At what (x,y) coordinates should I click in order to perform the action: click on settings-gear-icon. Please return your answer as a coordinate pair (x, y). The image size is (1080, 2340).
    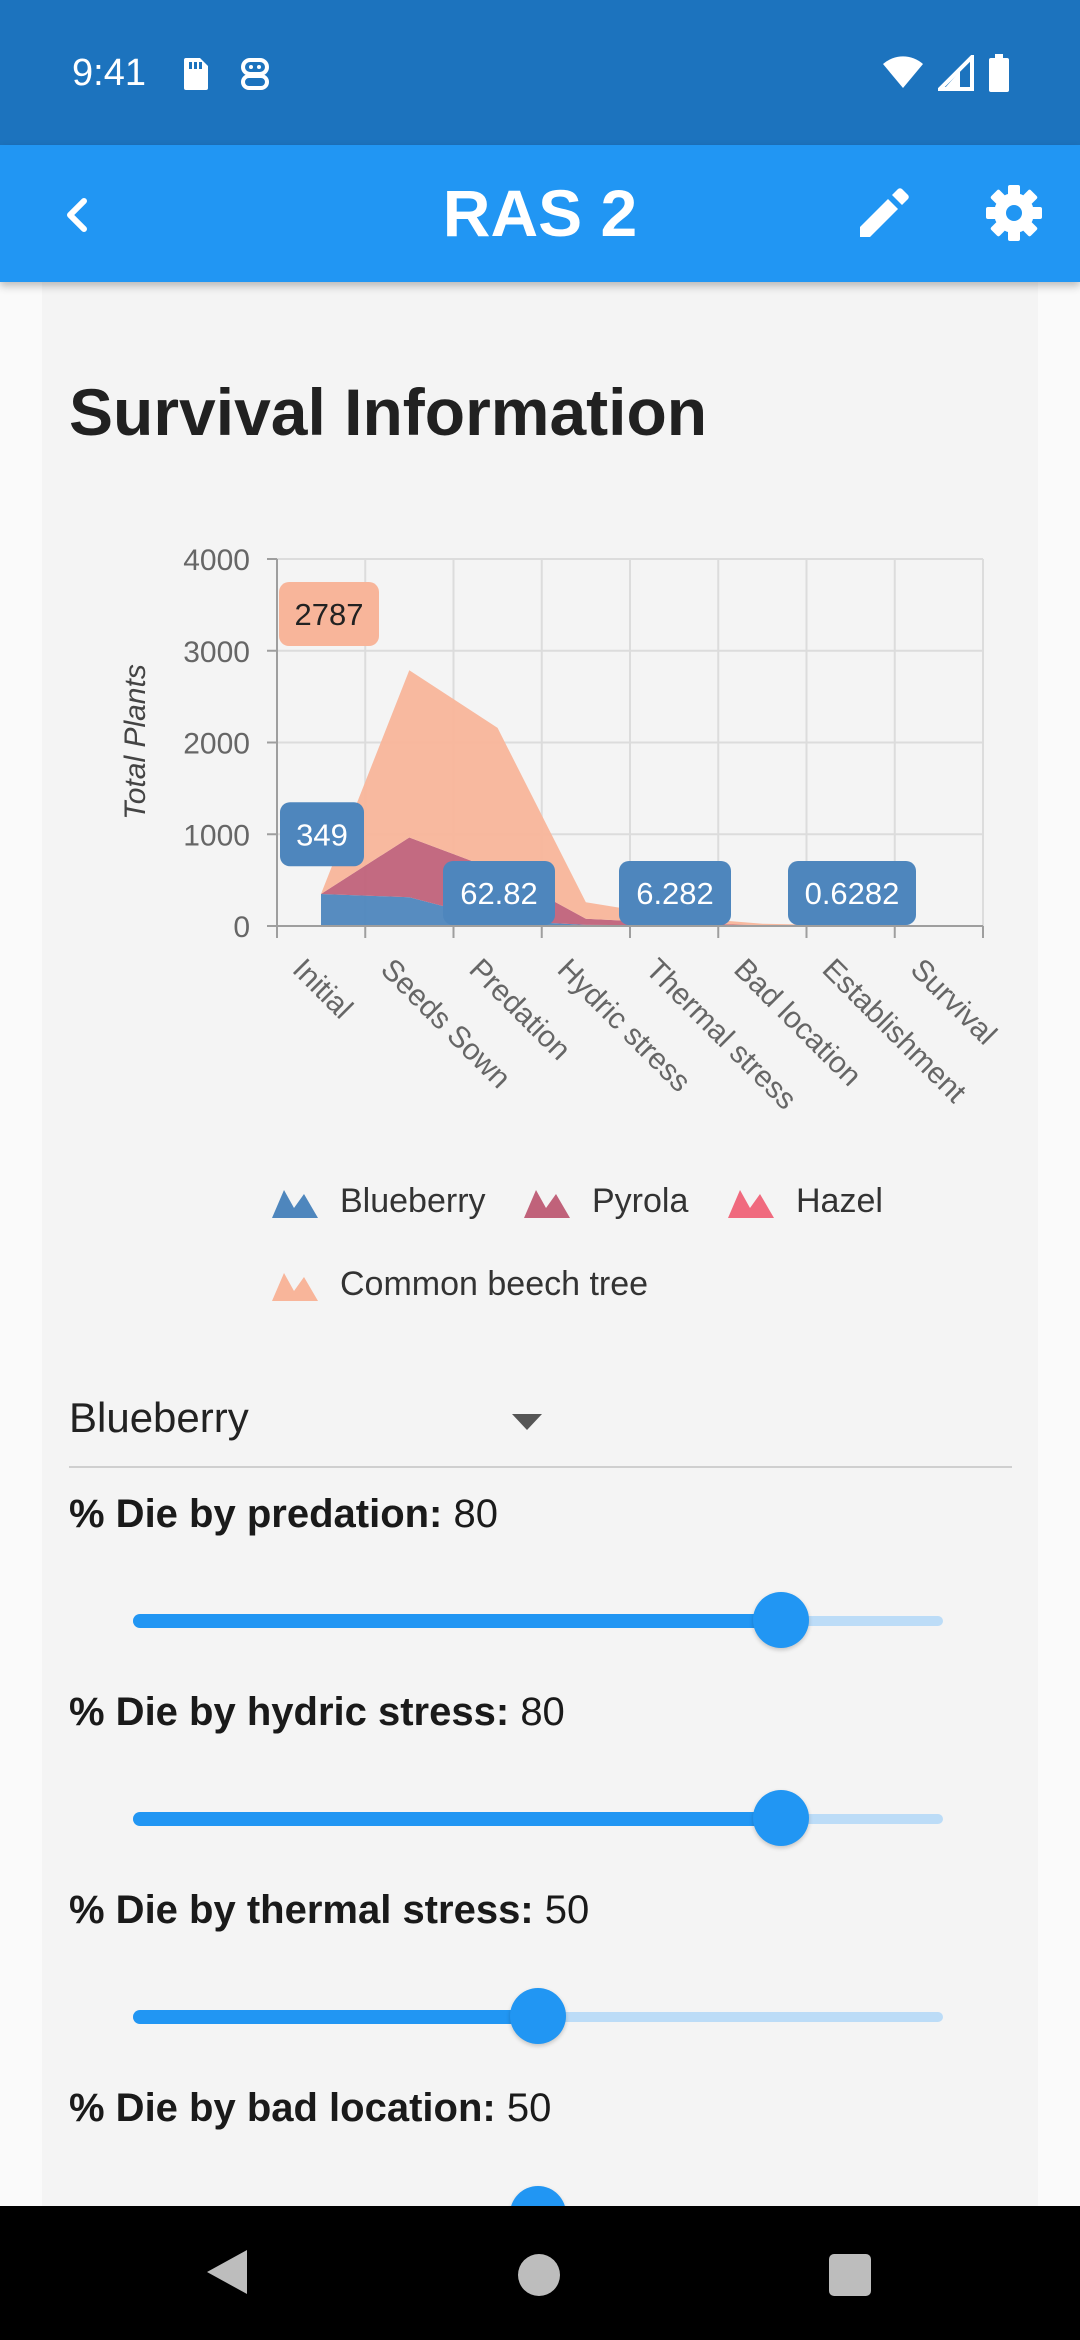
    Looking at the image, I should click on (1014, 213).